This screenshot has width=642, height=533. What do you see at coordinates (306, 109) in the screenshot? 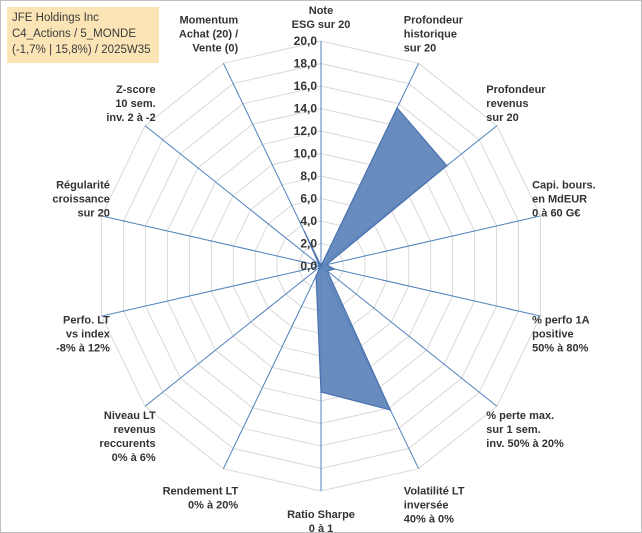
I see `tick-label: 14,0` at bounding box center [306, 109].